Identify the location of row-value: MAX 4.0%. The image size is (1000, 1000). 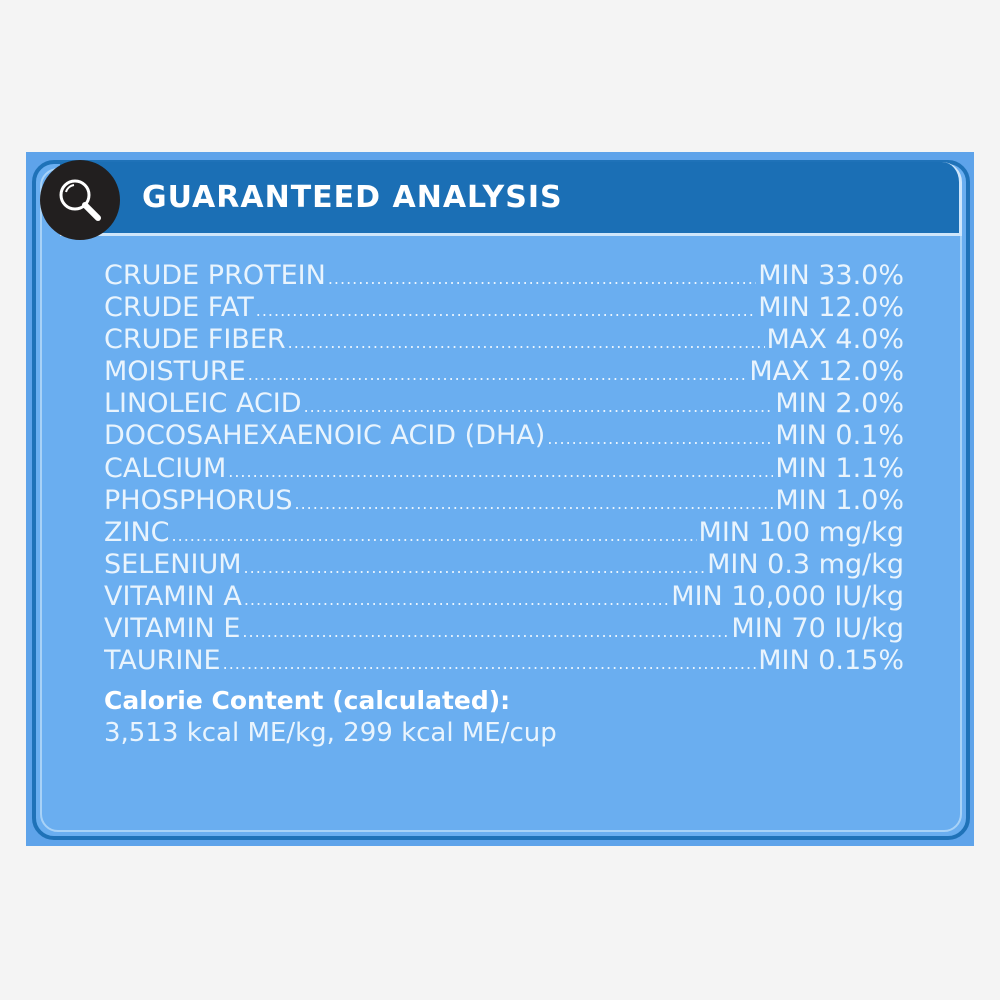
(835, 340).